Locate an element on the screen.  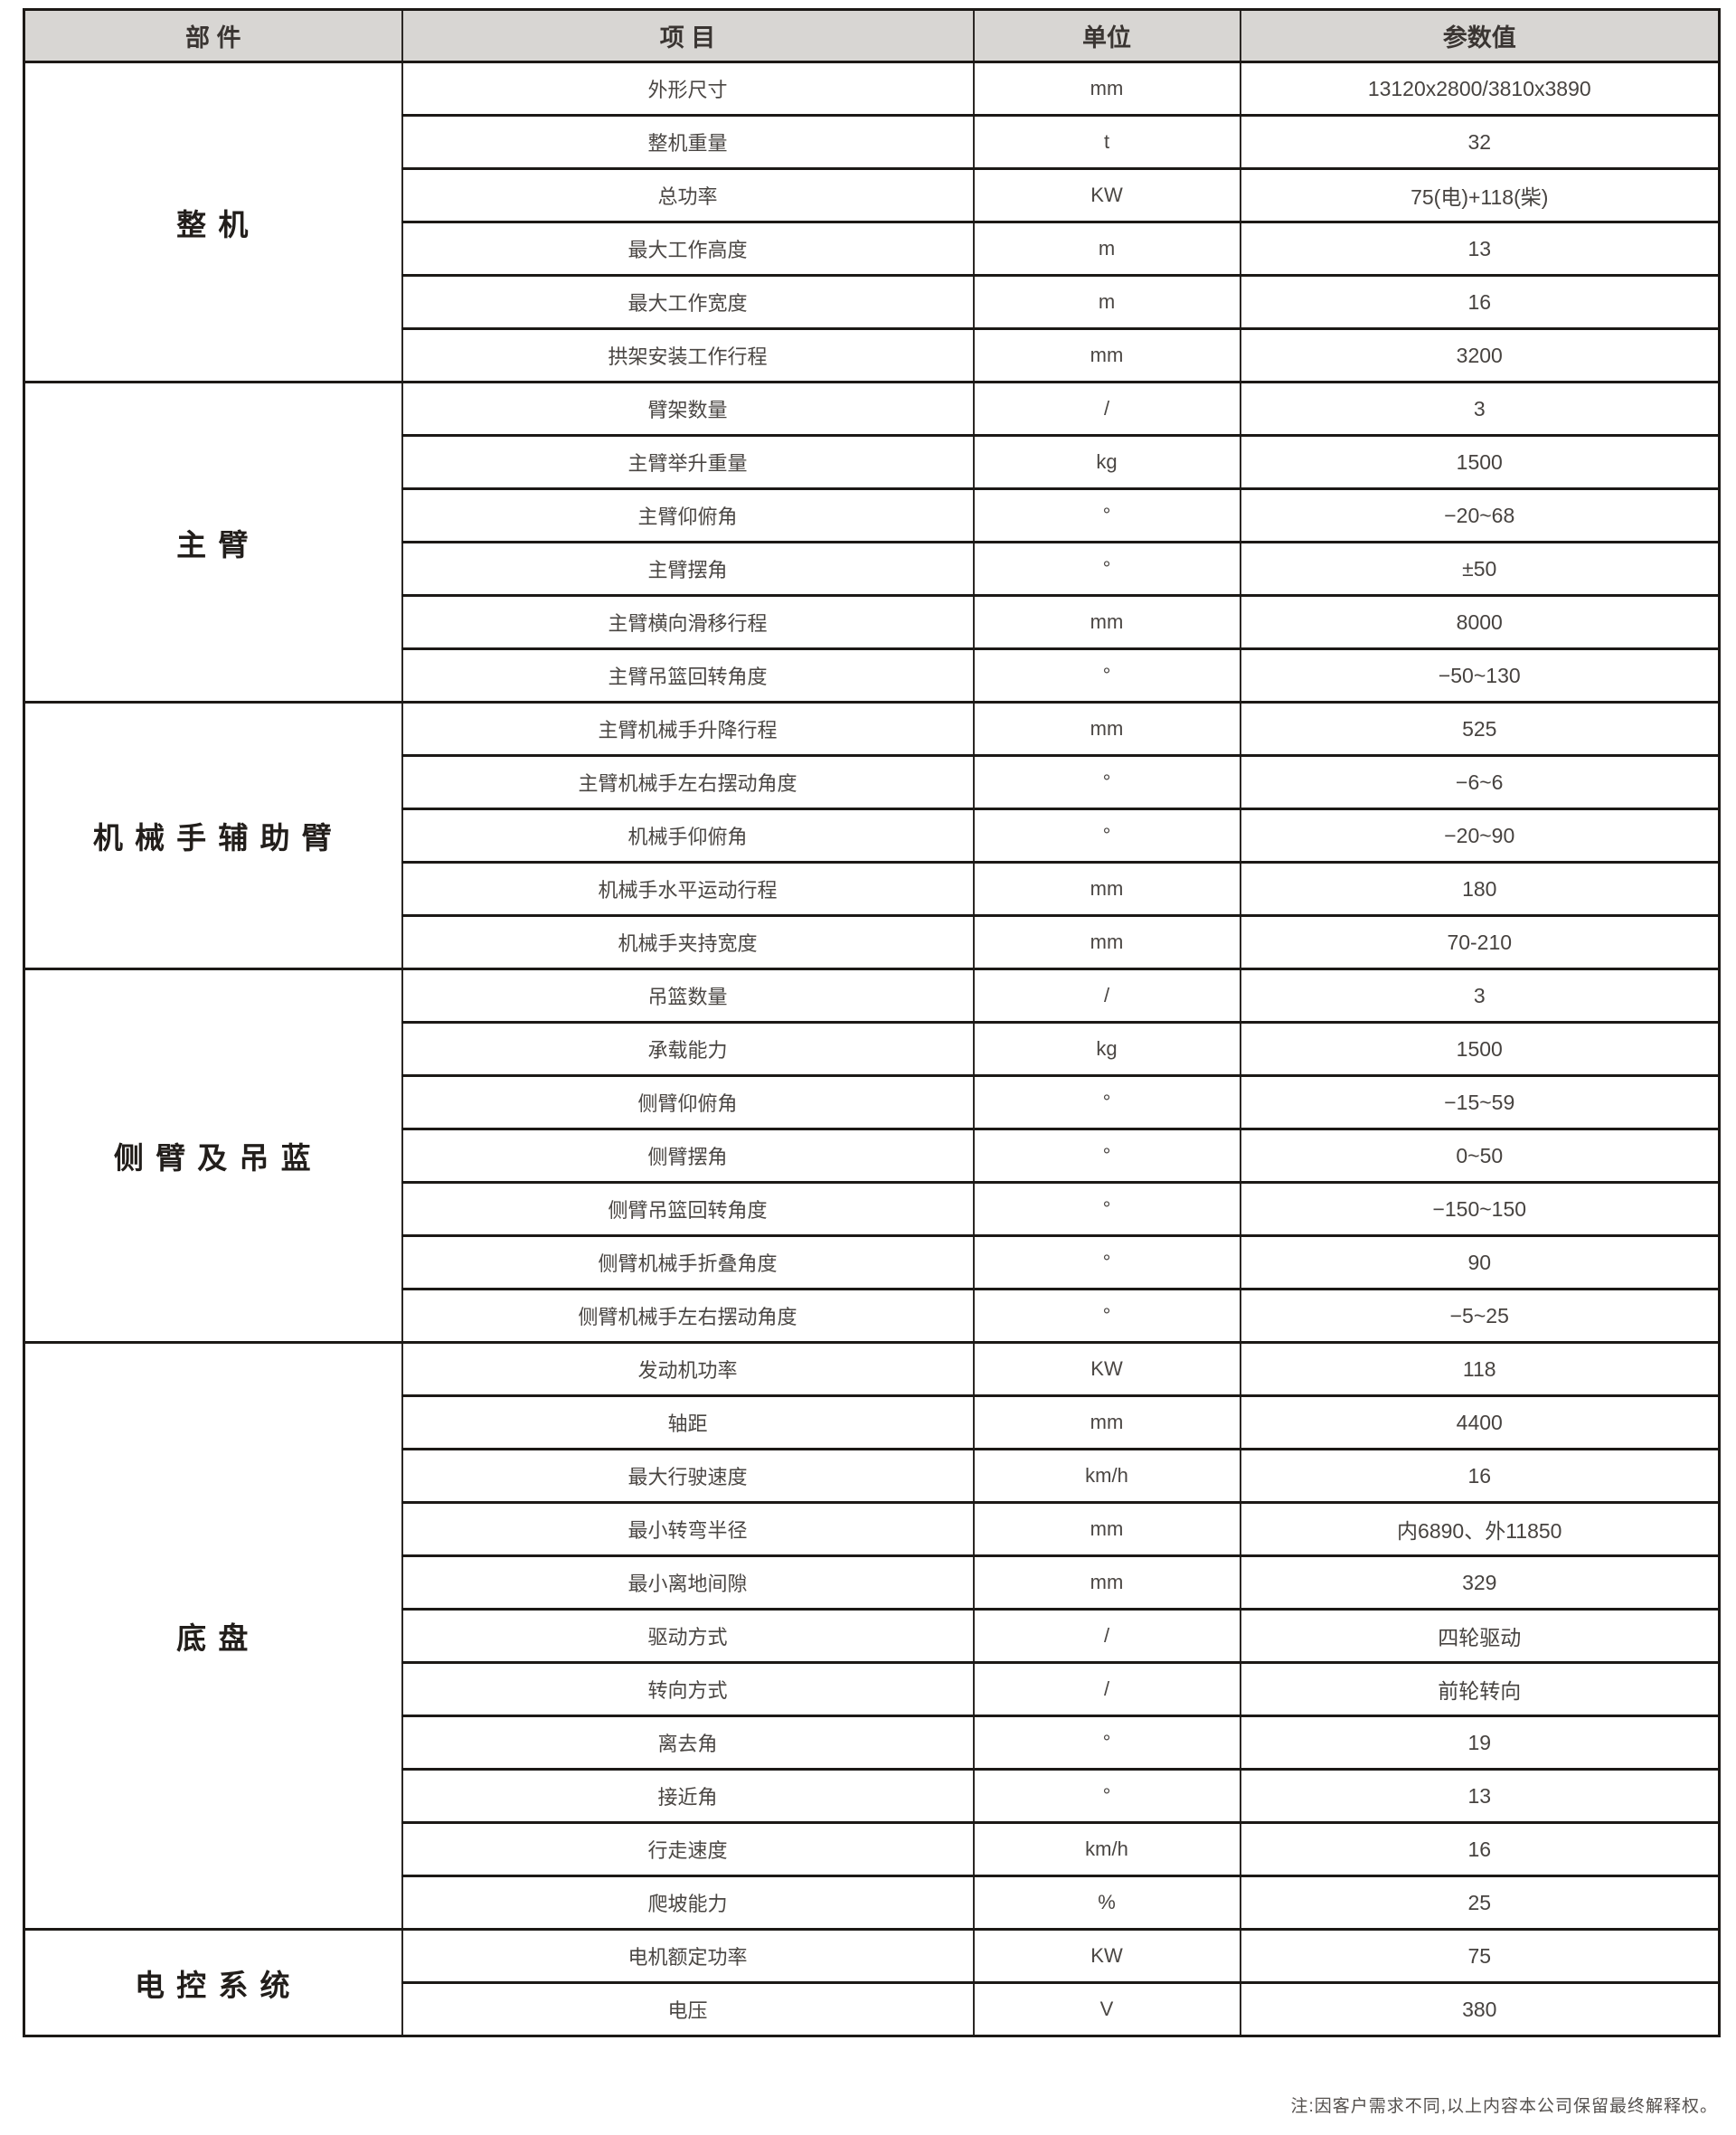
table-row: 侧臂摆角 ° 0~50 is located at coordinates (873, 1156).